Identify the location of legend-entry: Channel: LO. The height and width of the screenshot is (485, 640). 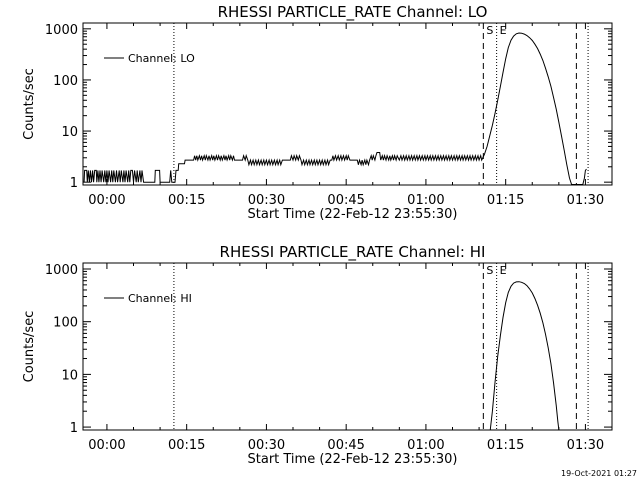
(161, 58).